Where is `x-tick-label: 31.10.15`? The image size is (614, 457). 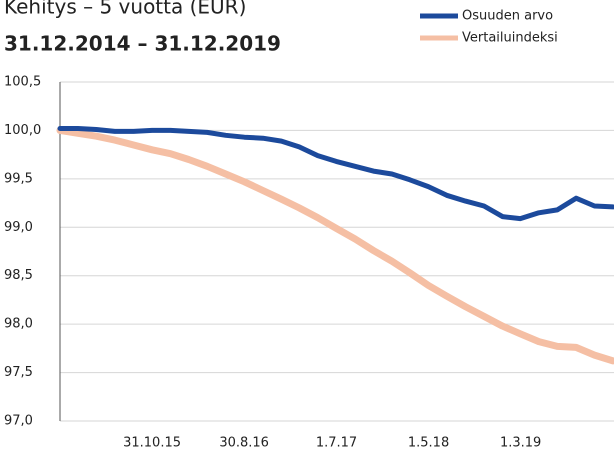 x-tick-label: 31.10.15 is located at coordinates (152, 443).